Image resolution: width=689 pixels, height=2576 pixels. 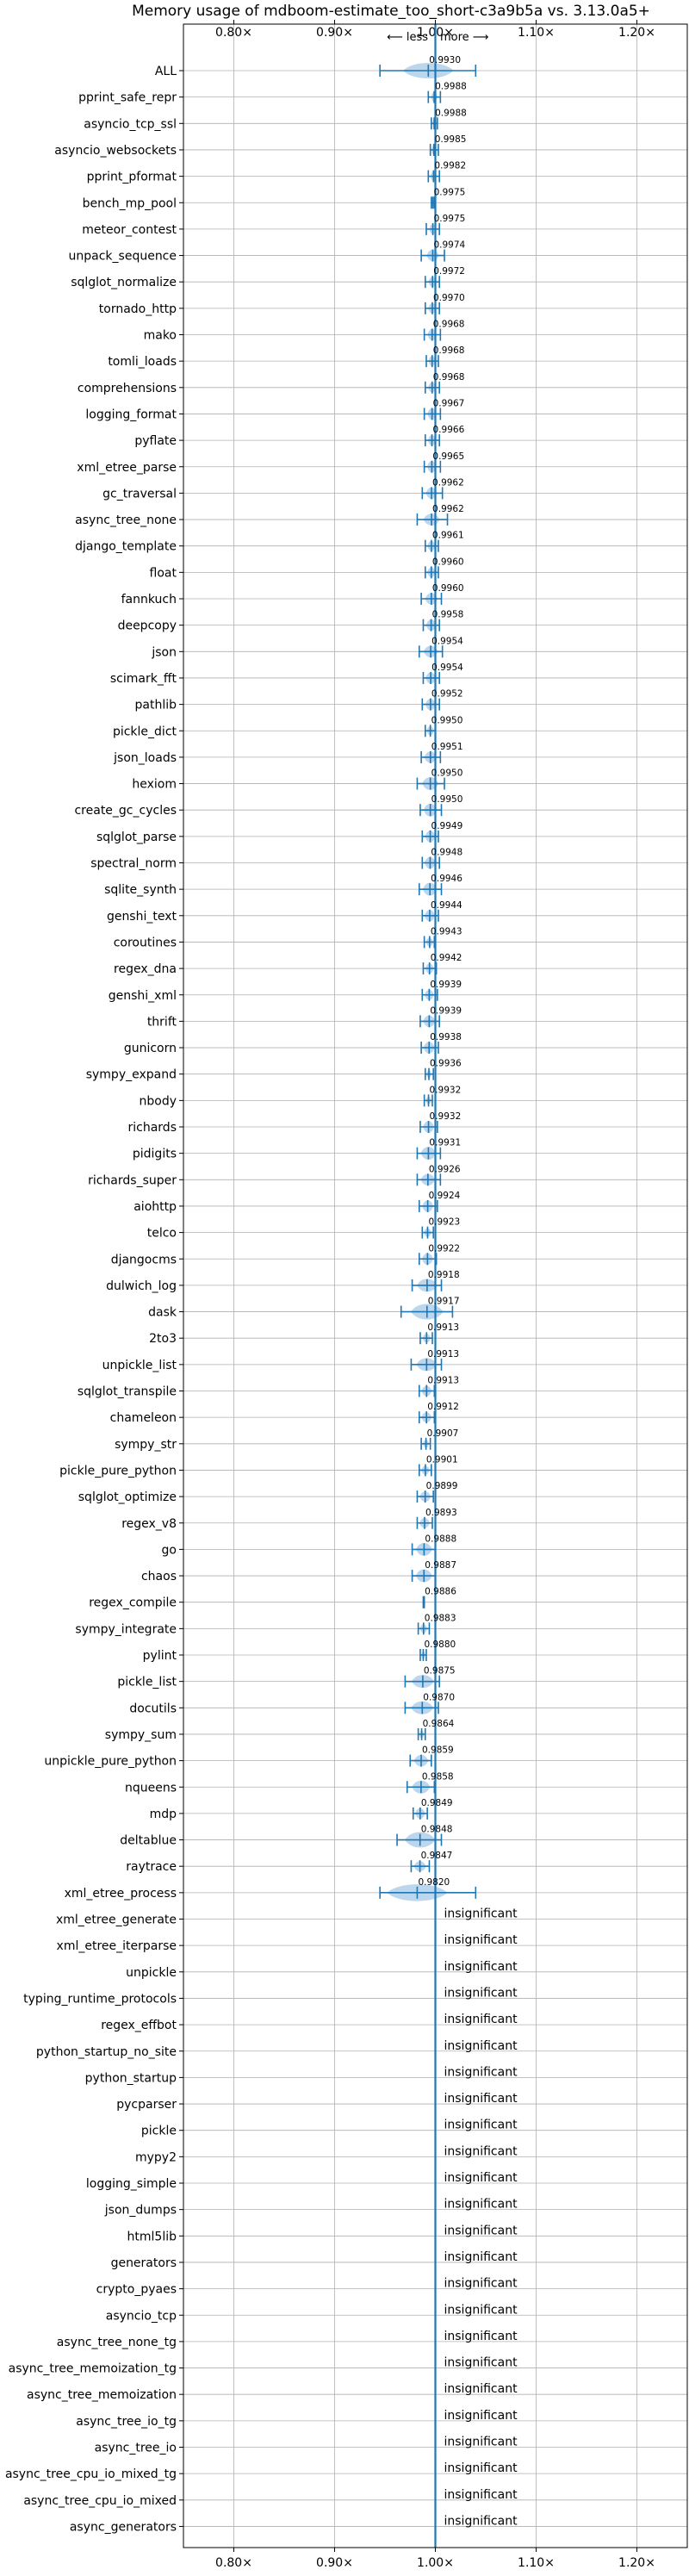 I want to click on value-label: 0.9849, so click(x=437, y=1803).